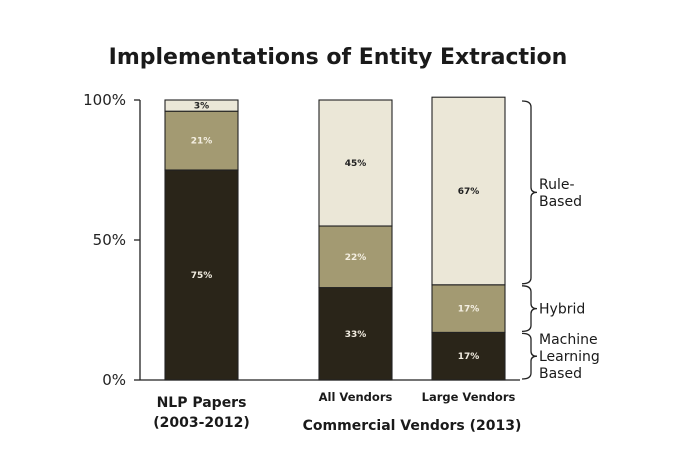 The height and width of the screenshot is (465, 689). What do you see at coordinates (569, 357) in the screenshot?
I see `brace-label: Learning` at bounding box center [569, 357].